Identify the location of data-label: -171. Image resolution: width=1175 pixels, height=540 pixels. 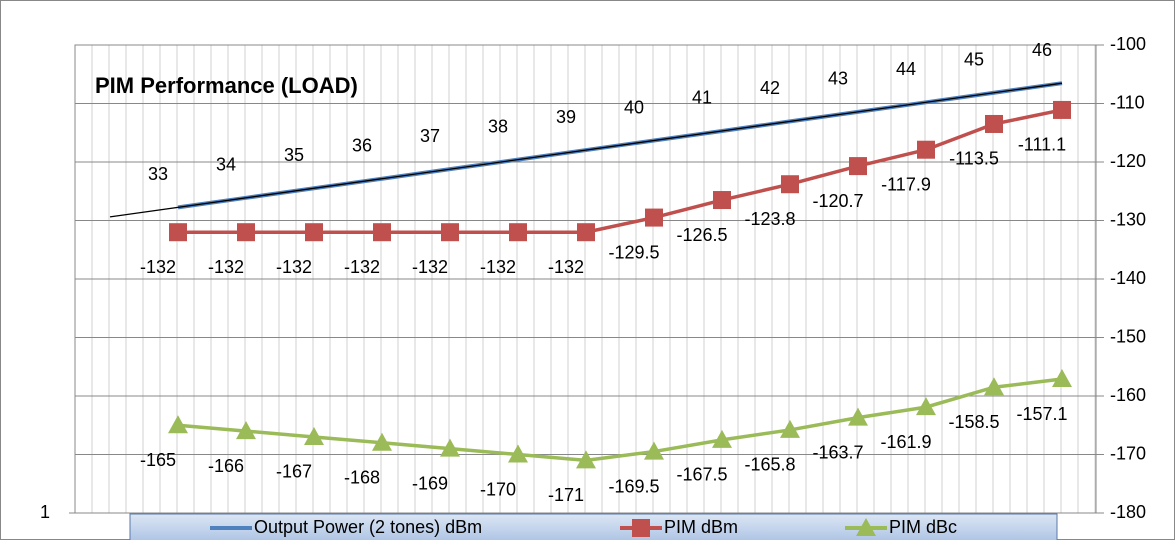
(566, 495).